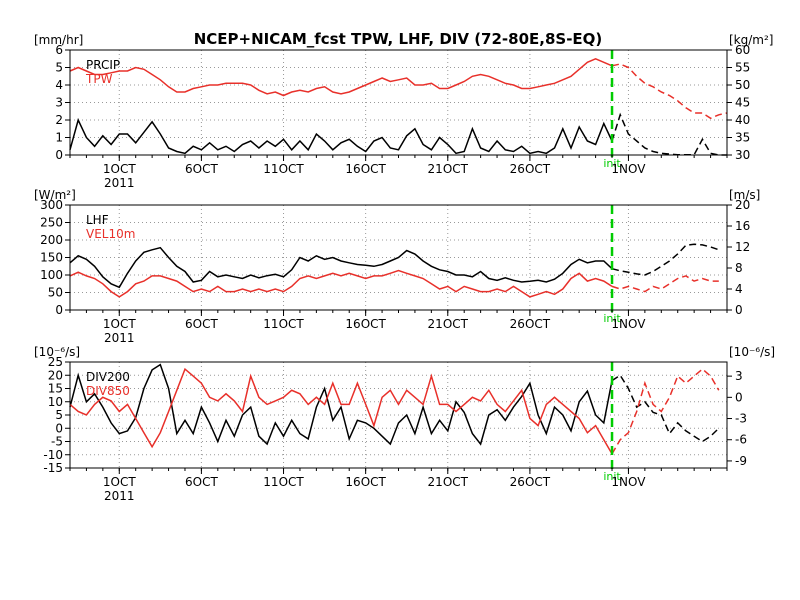 Image resolution: width=800 pixels, height=600 pixels. Describe the element at coordinates (739, 376) in the screenshot. I see `right-tick-label: 3` at that location.